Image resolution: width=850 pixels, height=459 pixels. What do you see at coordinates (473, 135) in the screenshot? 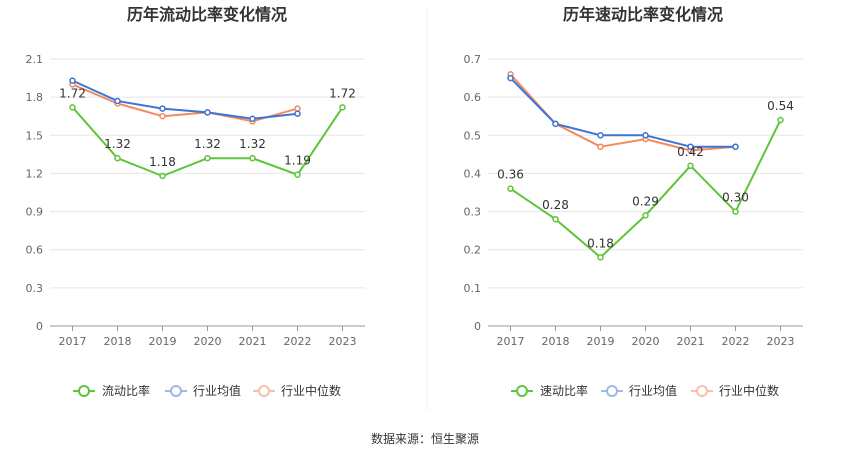
I see `y-tick-label: 0.5` at bounding box center [473, 135].